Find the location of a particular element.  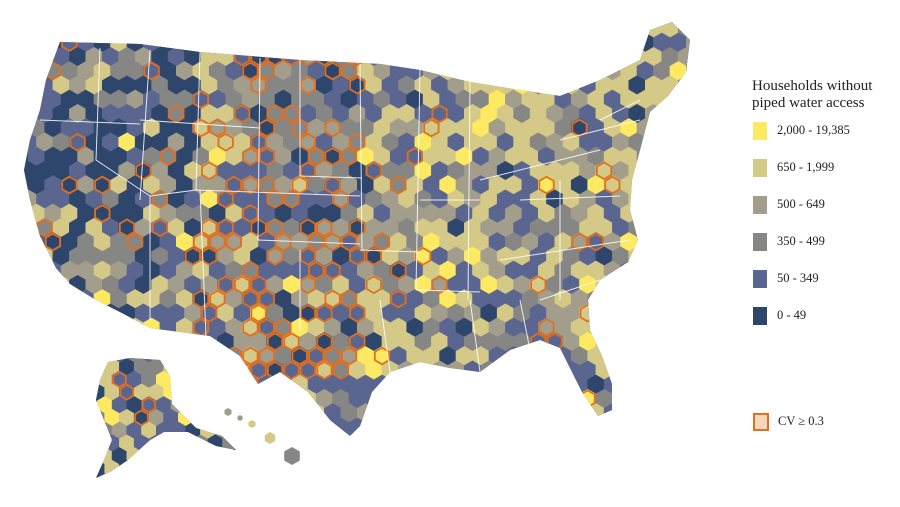

legend-item: 500 - 649 is located at coordinates (826, 214).